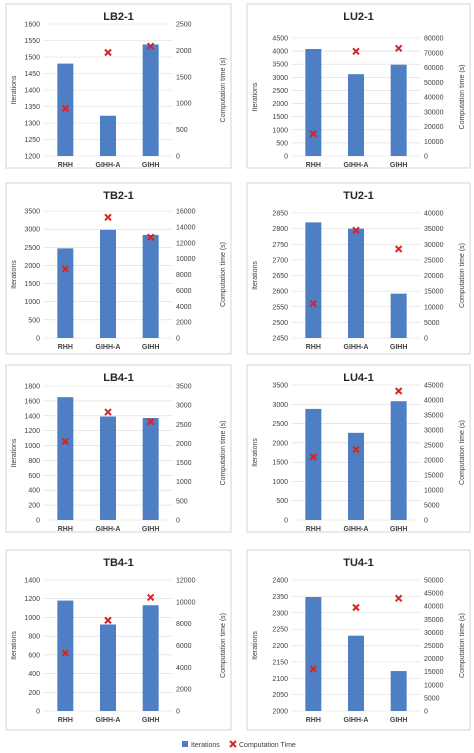 This screenshot has height=753, width=474. I want to click on right-tick-label: 80000, so click(434, 39).